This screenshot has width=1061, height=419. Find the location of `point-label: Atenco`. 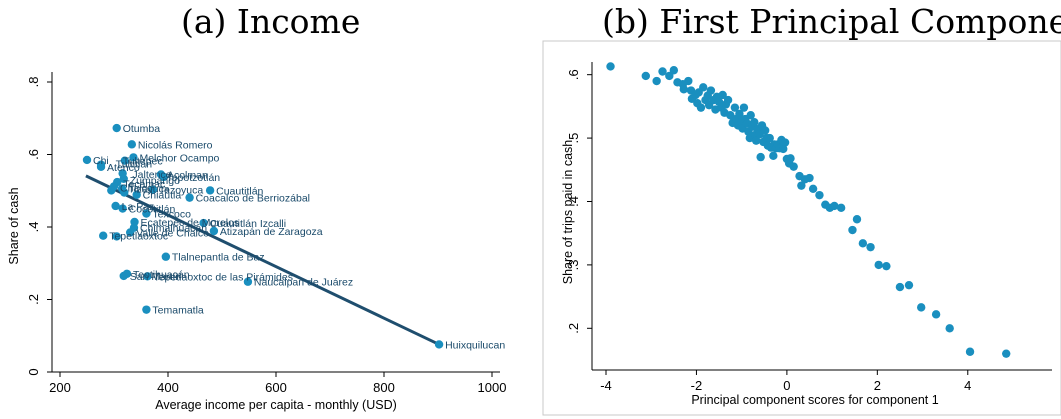

point-label: Atenco is located at coordinates (123, 168).